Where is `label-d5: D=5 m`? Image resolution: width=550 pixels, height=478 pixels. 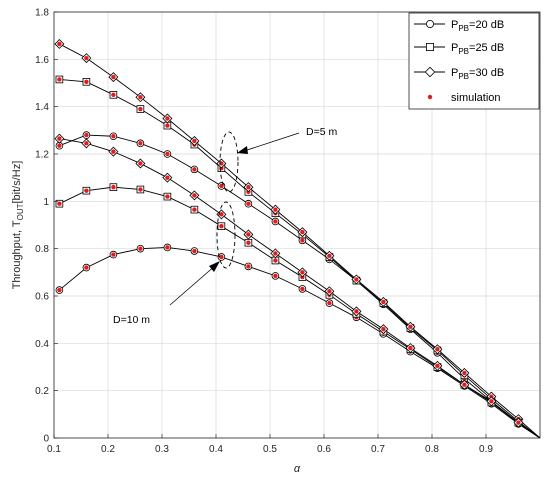
label-d5: D=5 m is located at coordinates (321, 132).